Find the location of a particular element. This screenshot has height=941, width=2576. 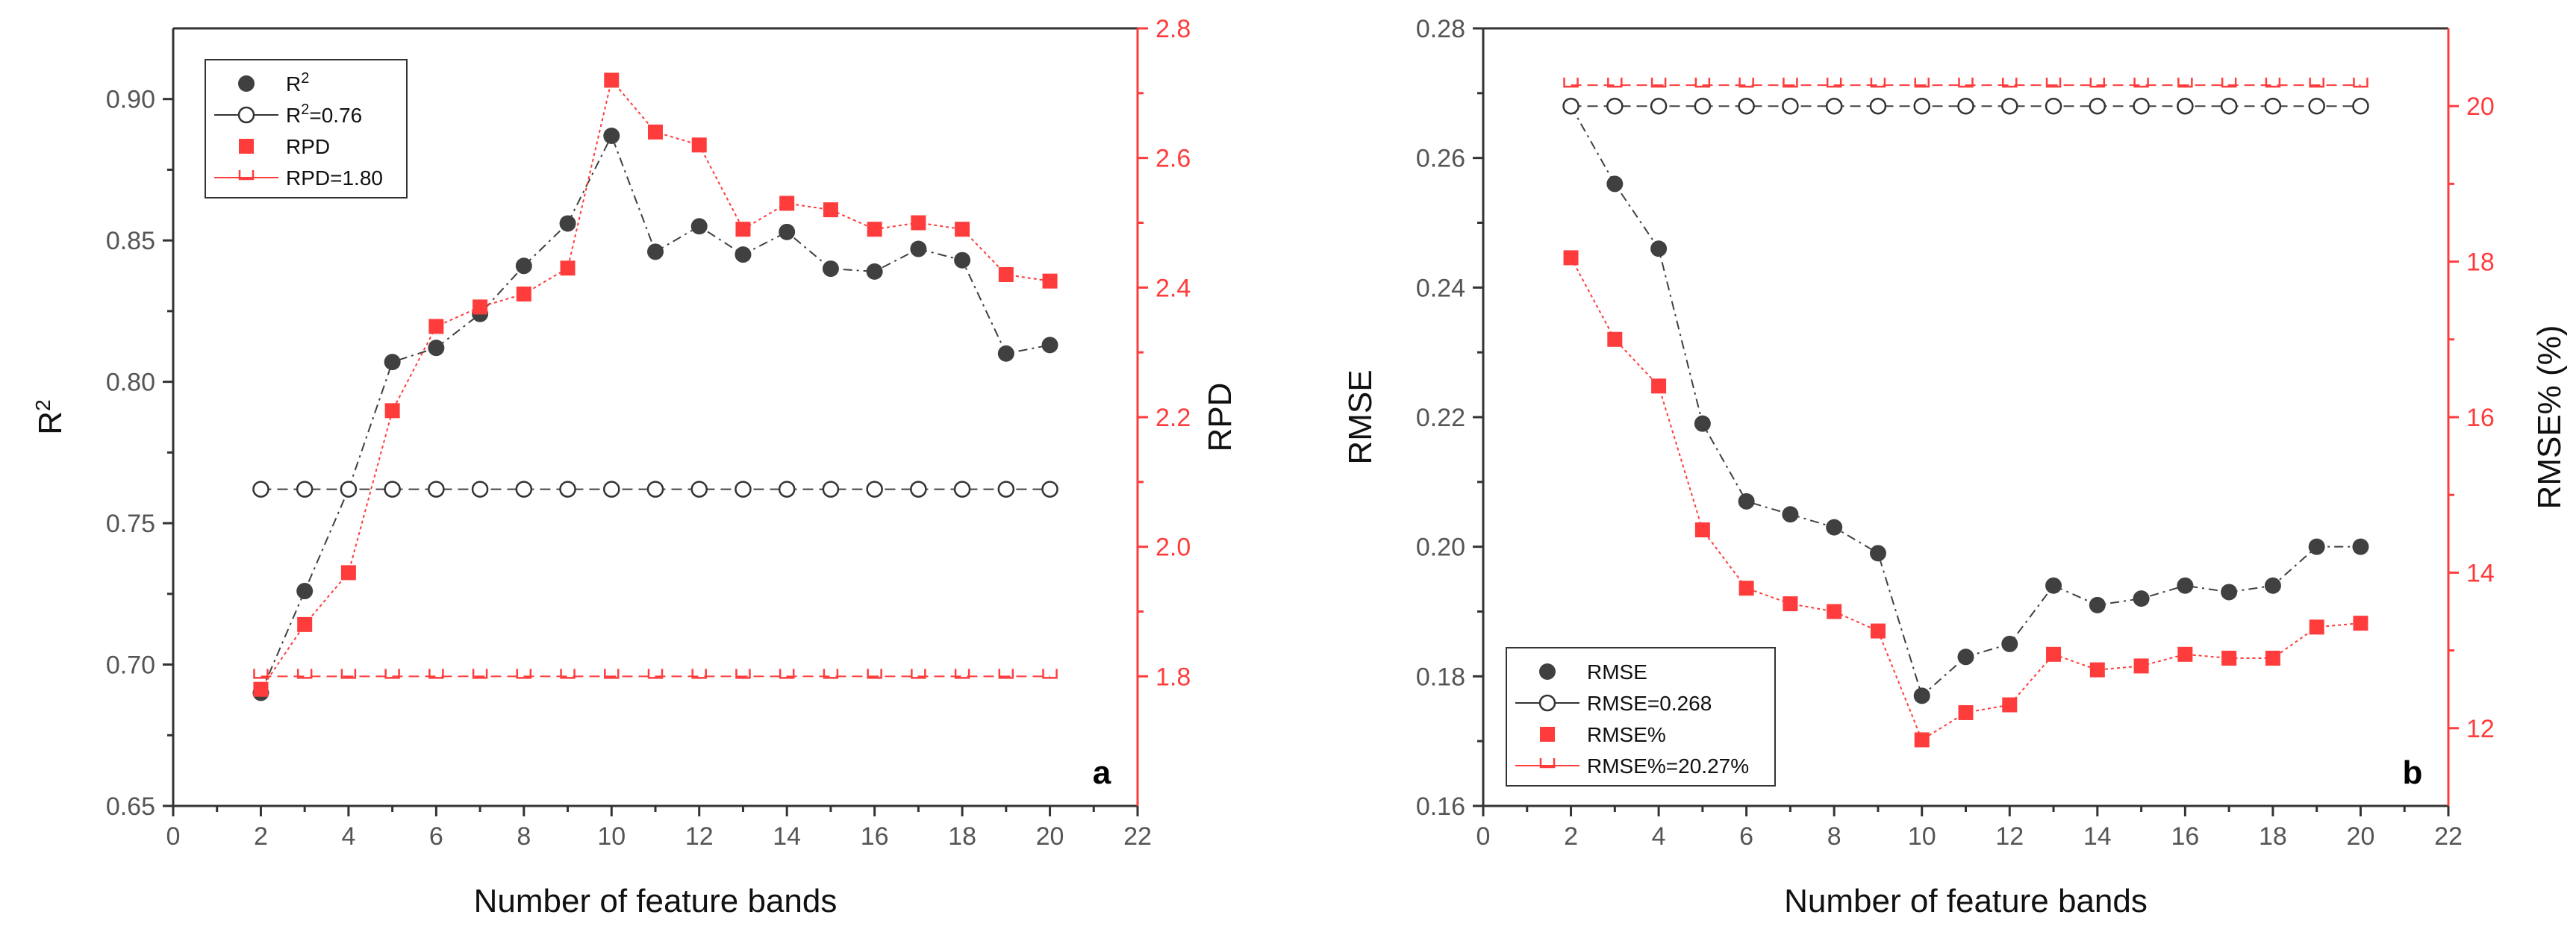

x-tick-label: 2 is located at coordinates (261, 837).